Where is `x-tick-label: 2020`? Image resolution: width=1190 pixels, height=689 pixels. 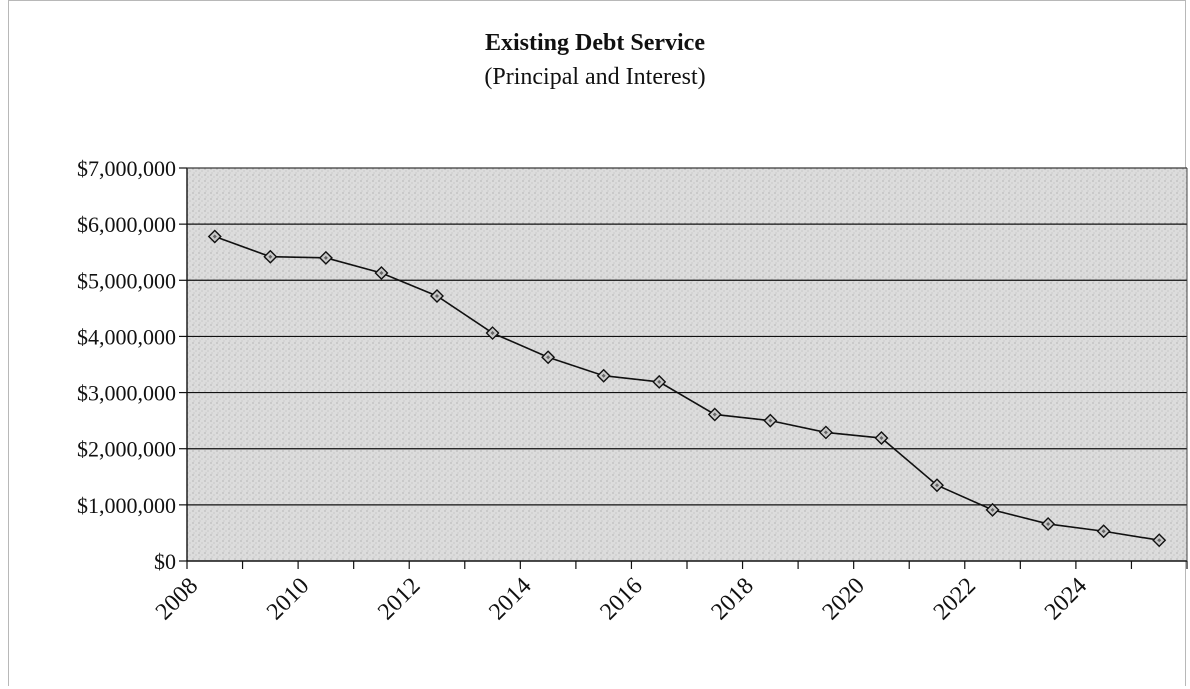 x-tick-label: 2020 is located at coordinates (844, 599).